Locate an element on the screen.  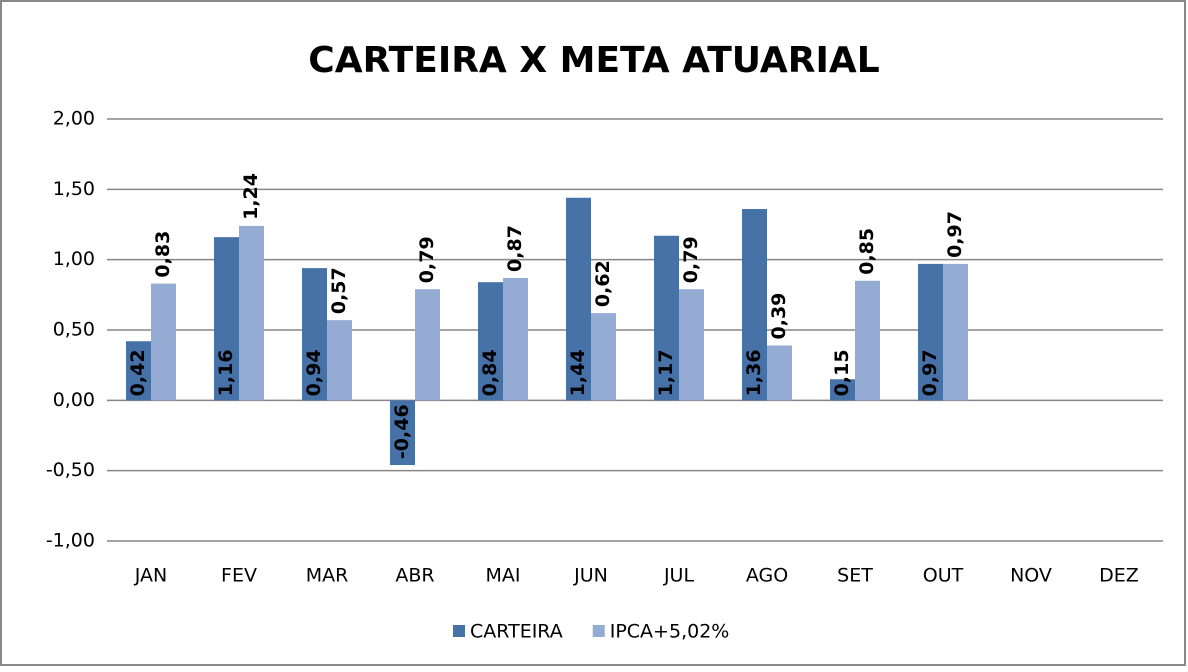
legend-label: IPCA+5,02% is located at coordinates (670, 632).